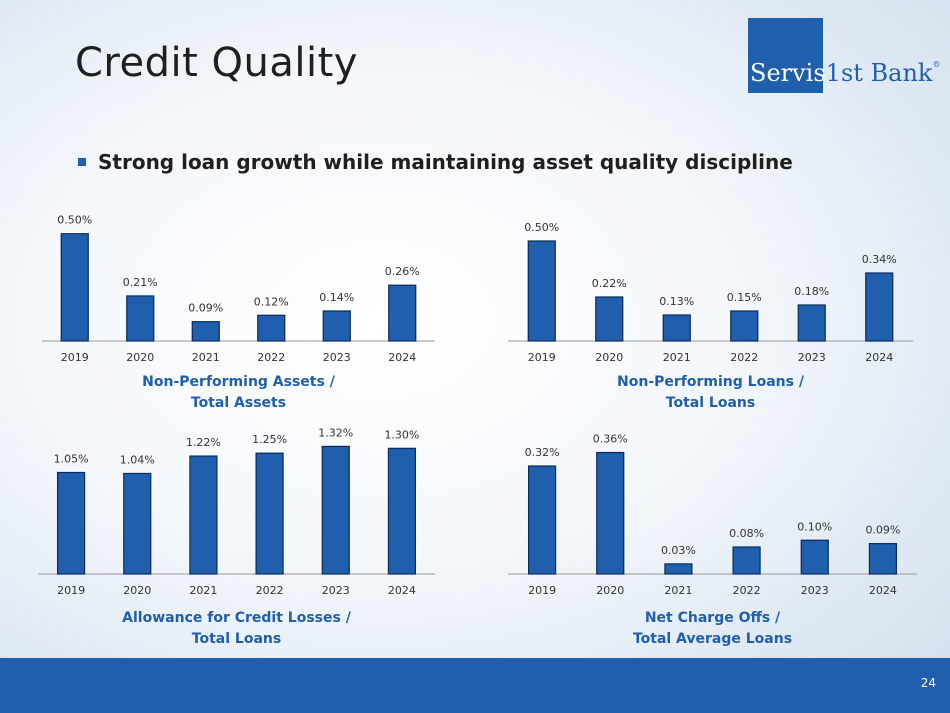 This screenshot has width=950, height=713. Describe the element at coordinates (712, 639) in the screenshot. I see `chart-4-title-line-2: Total Average Loans` at that location.